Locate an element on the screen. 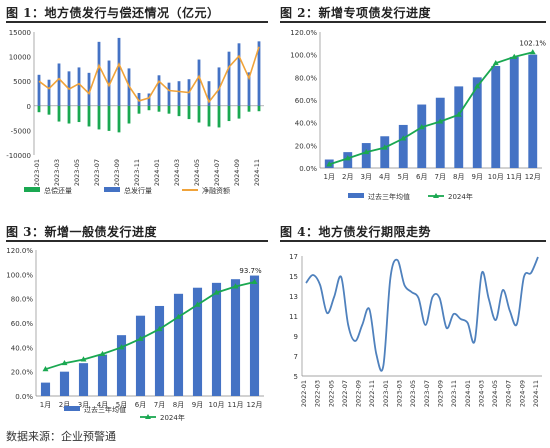 The image size is (550, 448). x-tick-label: 2024-03 is located at coordinates (481, 393).